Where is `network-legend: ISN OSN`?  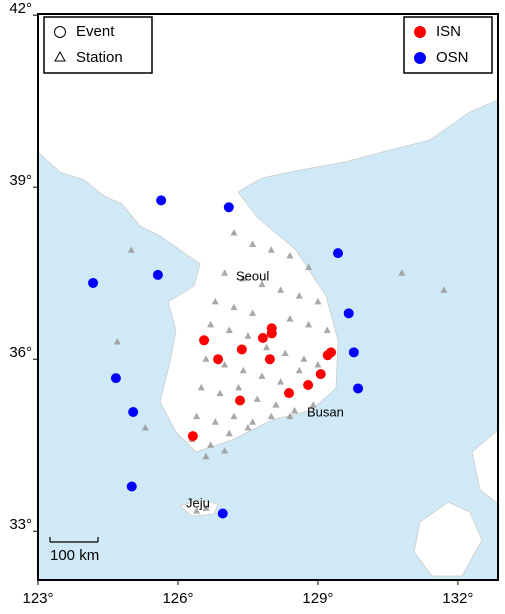 network-legend: ISN OSN is located at coordinates (448, 45).